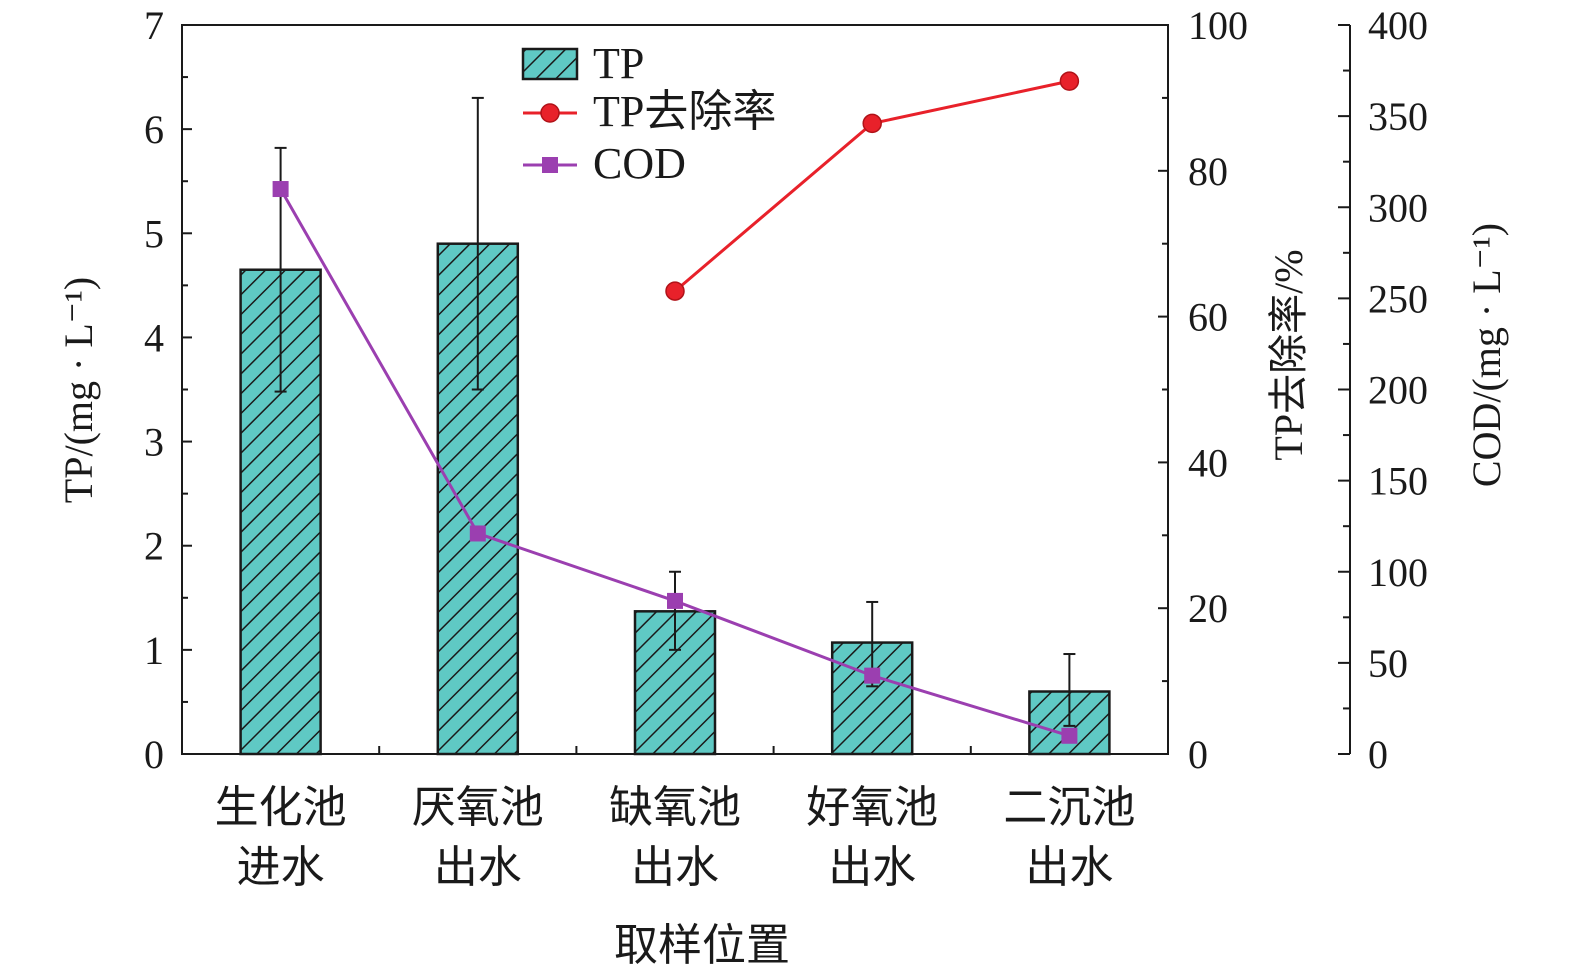  Describe the element at coordinates (1398, 298) in the screenshot. I see `right-axis-2-tick-label: 250` at that location.